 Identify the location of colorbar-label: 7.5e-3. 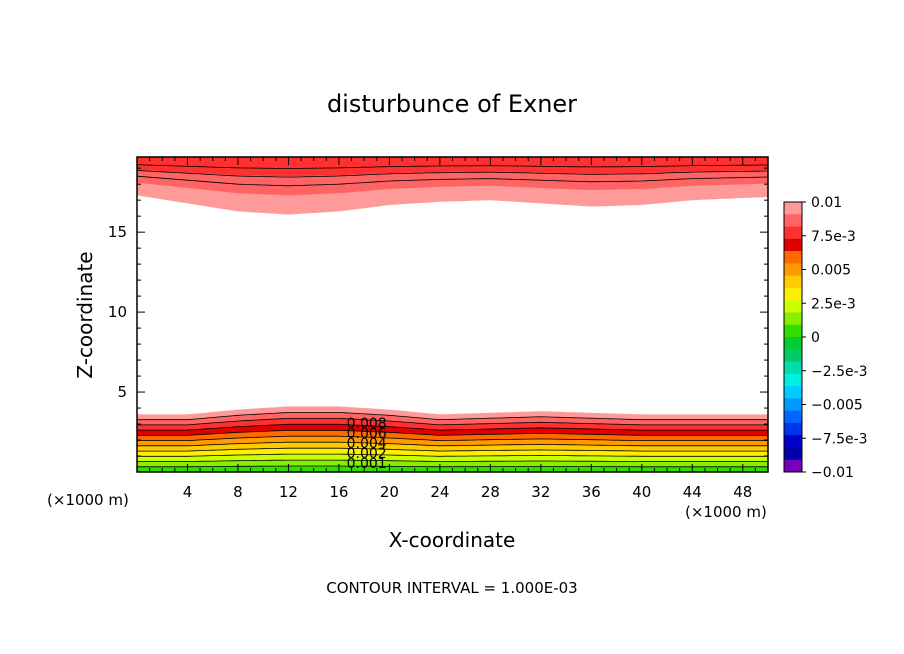
(833, 237).